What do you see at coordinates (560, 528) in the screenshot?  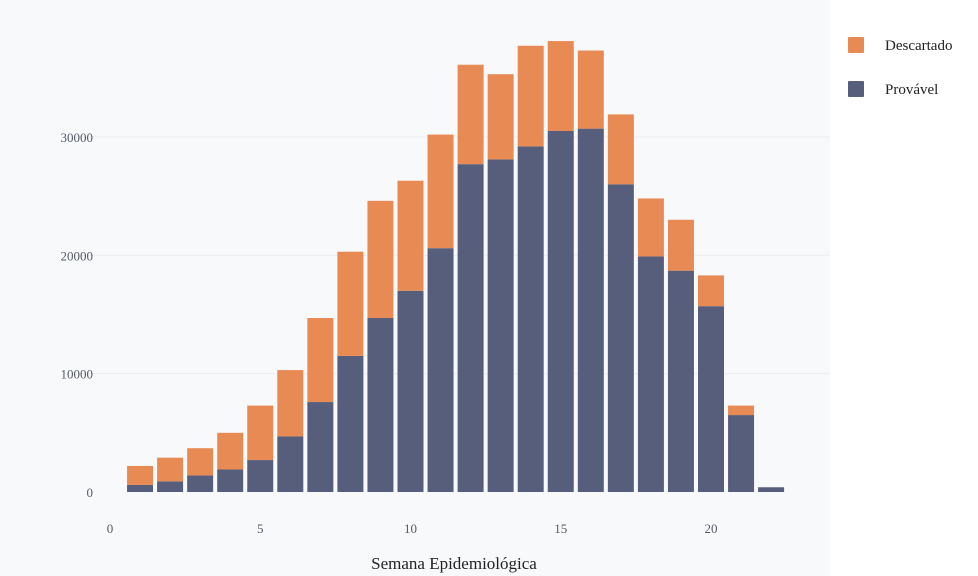 I see `x-tick-label: 15` at bounding box center [560, 528].